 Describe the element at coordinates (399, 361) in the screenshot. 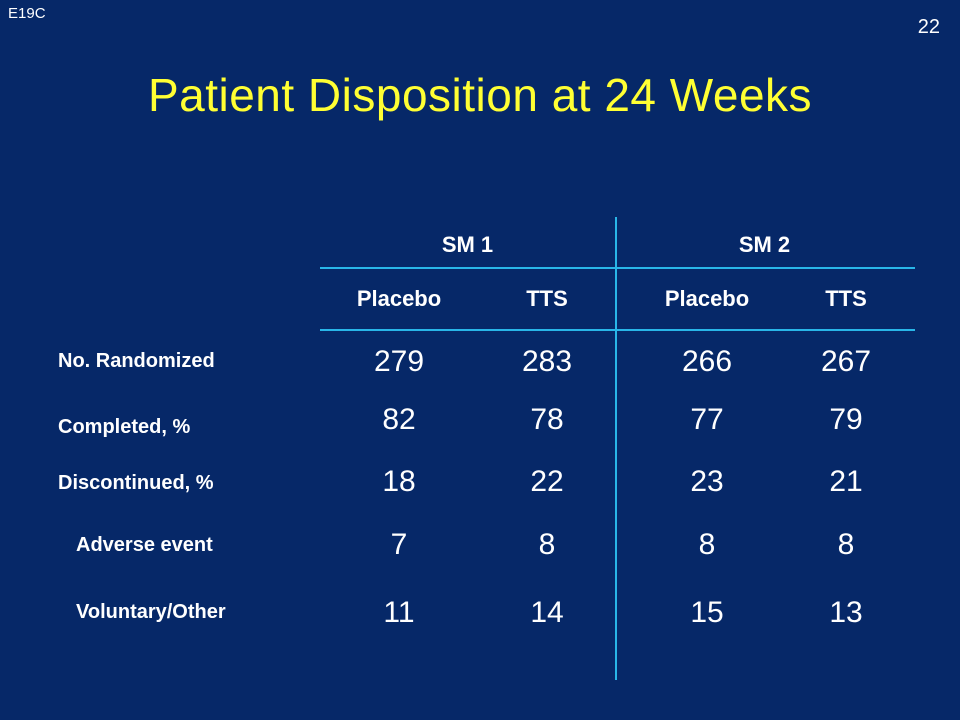

I see `cell-no-randomized-sm1-placebo: 279` at that location.